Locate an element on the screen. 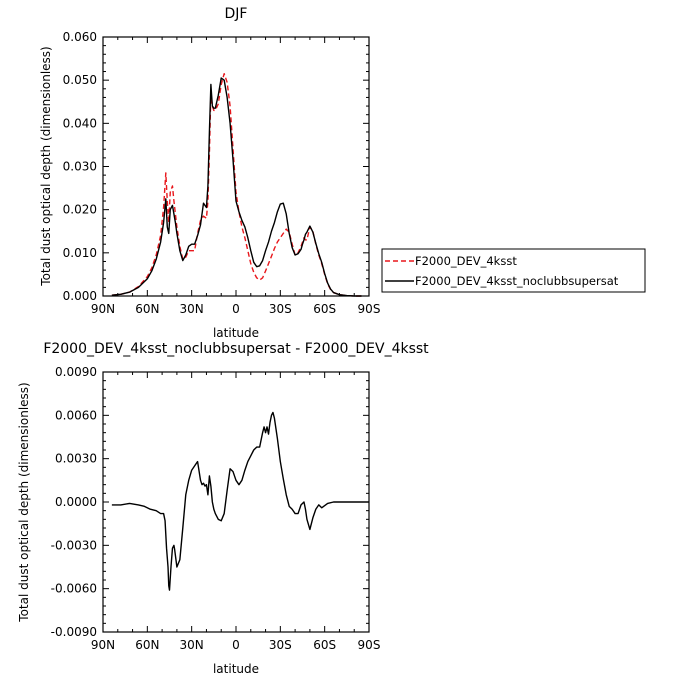 The height and width of the screenshot is (682, 683). top-x-tick-label: 0 is located at coordinates (236, 309).